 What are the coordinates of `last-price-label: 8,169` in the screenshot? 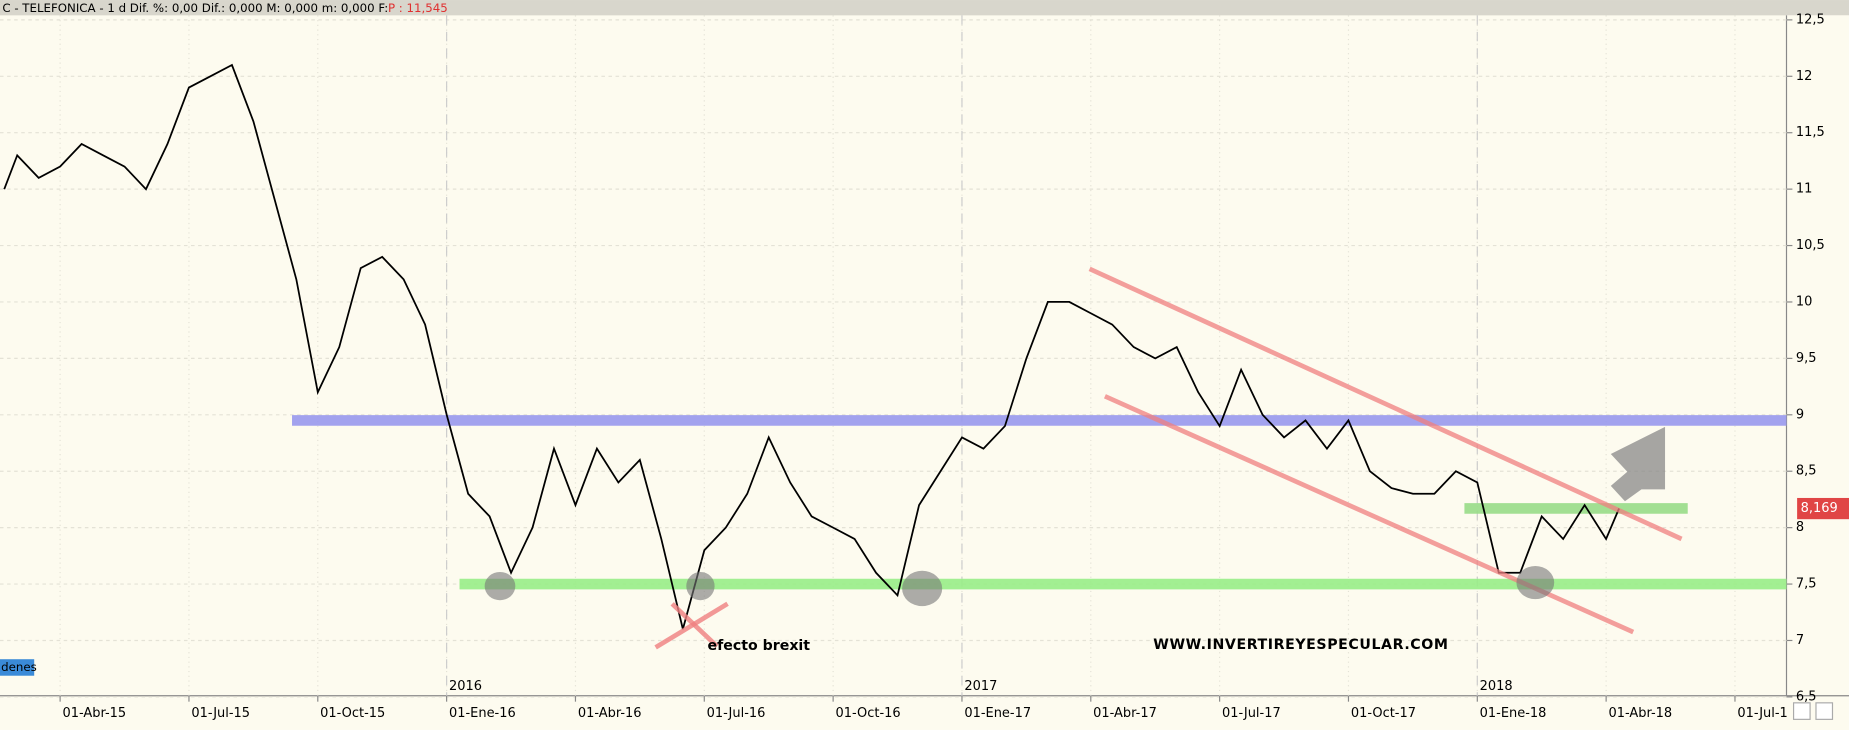 It's located at (1819, 508).